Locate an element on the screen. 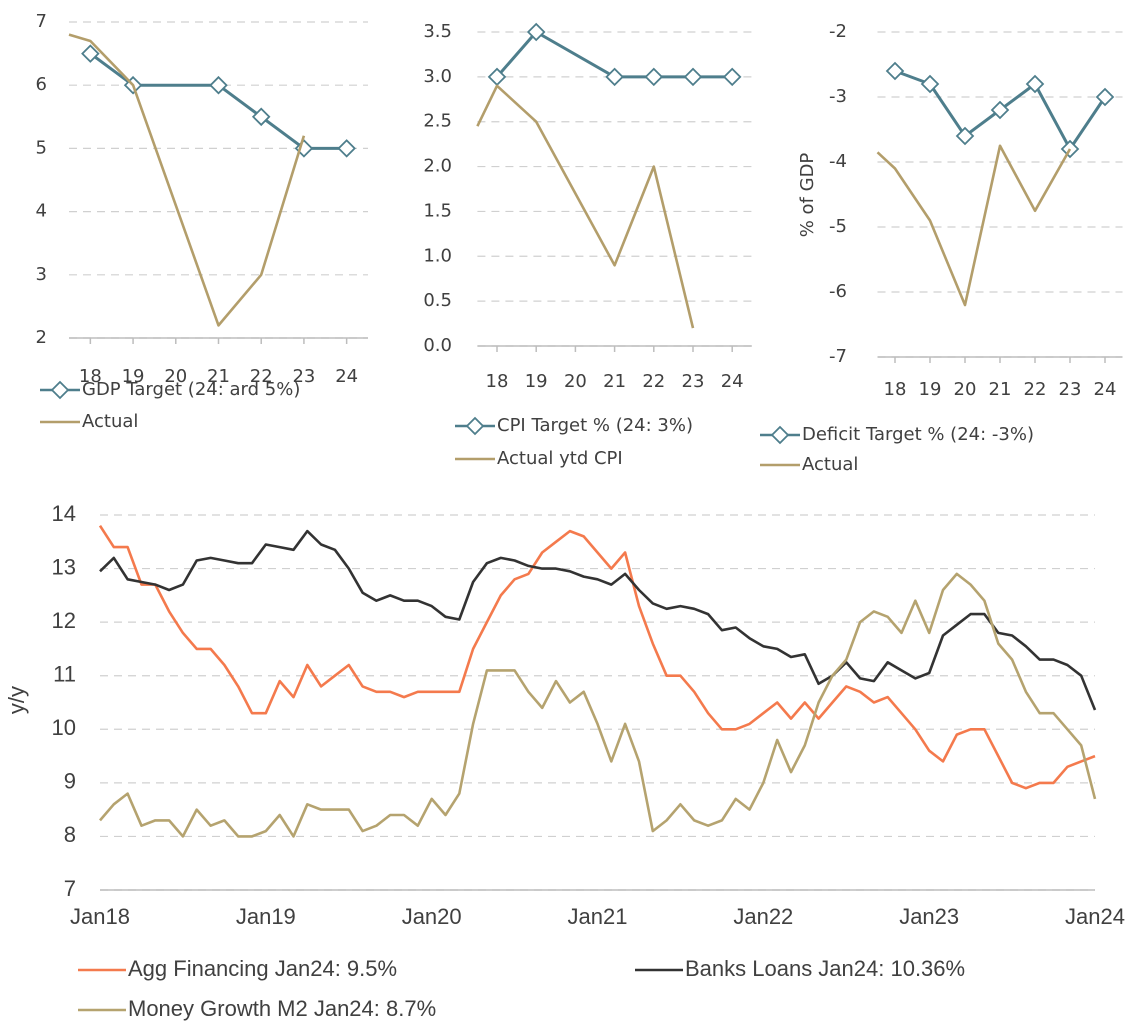 This screenshot has width=1148, height=1030. y-tick-label: 0.5 is located at coordinates (437, 300).